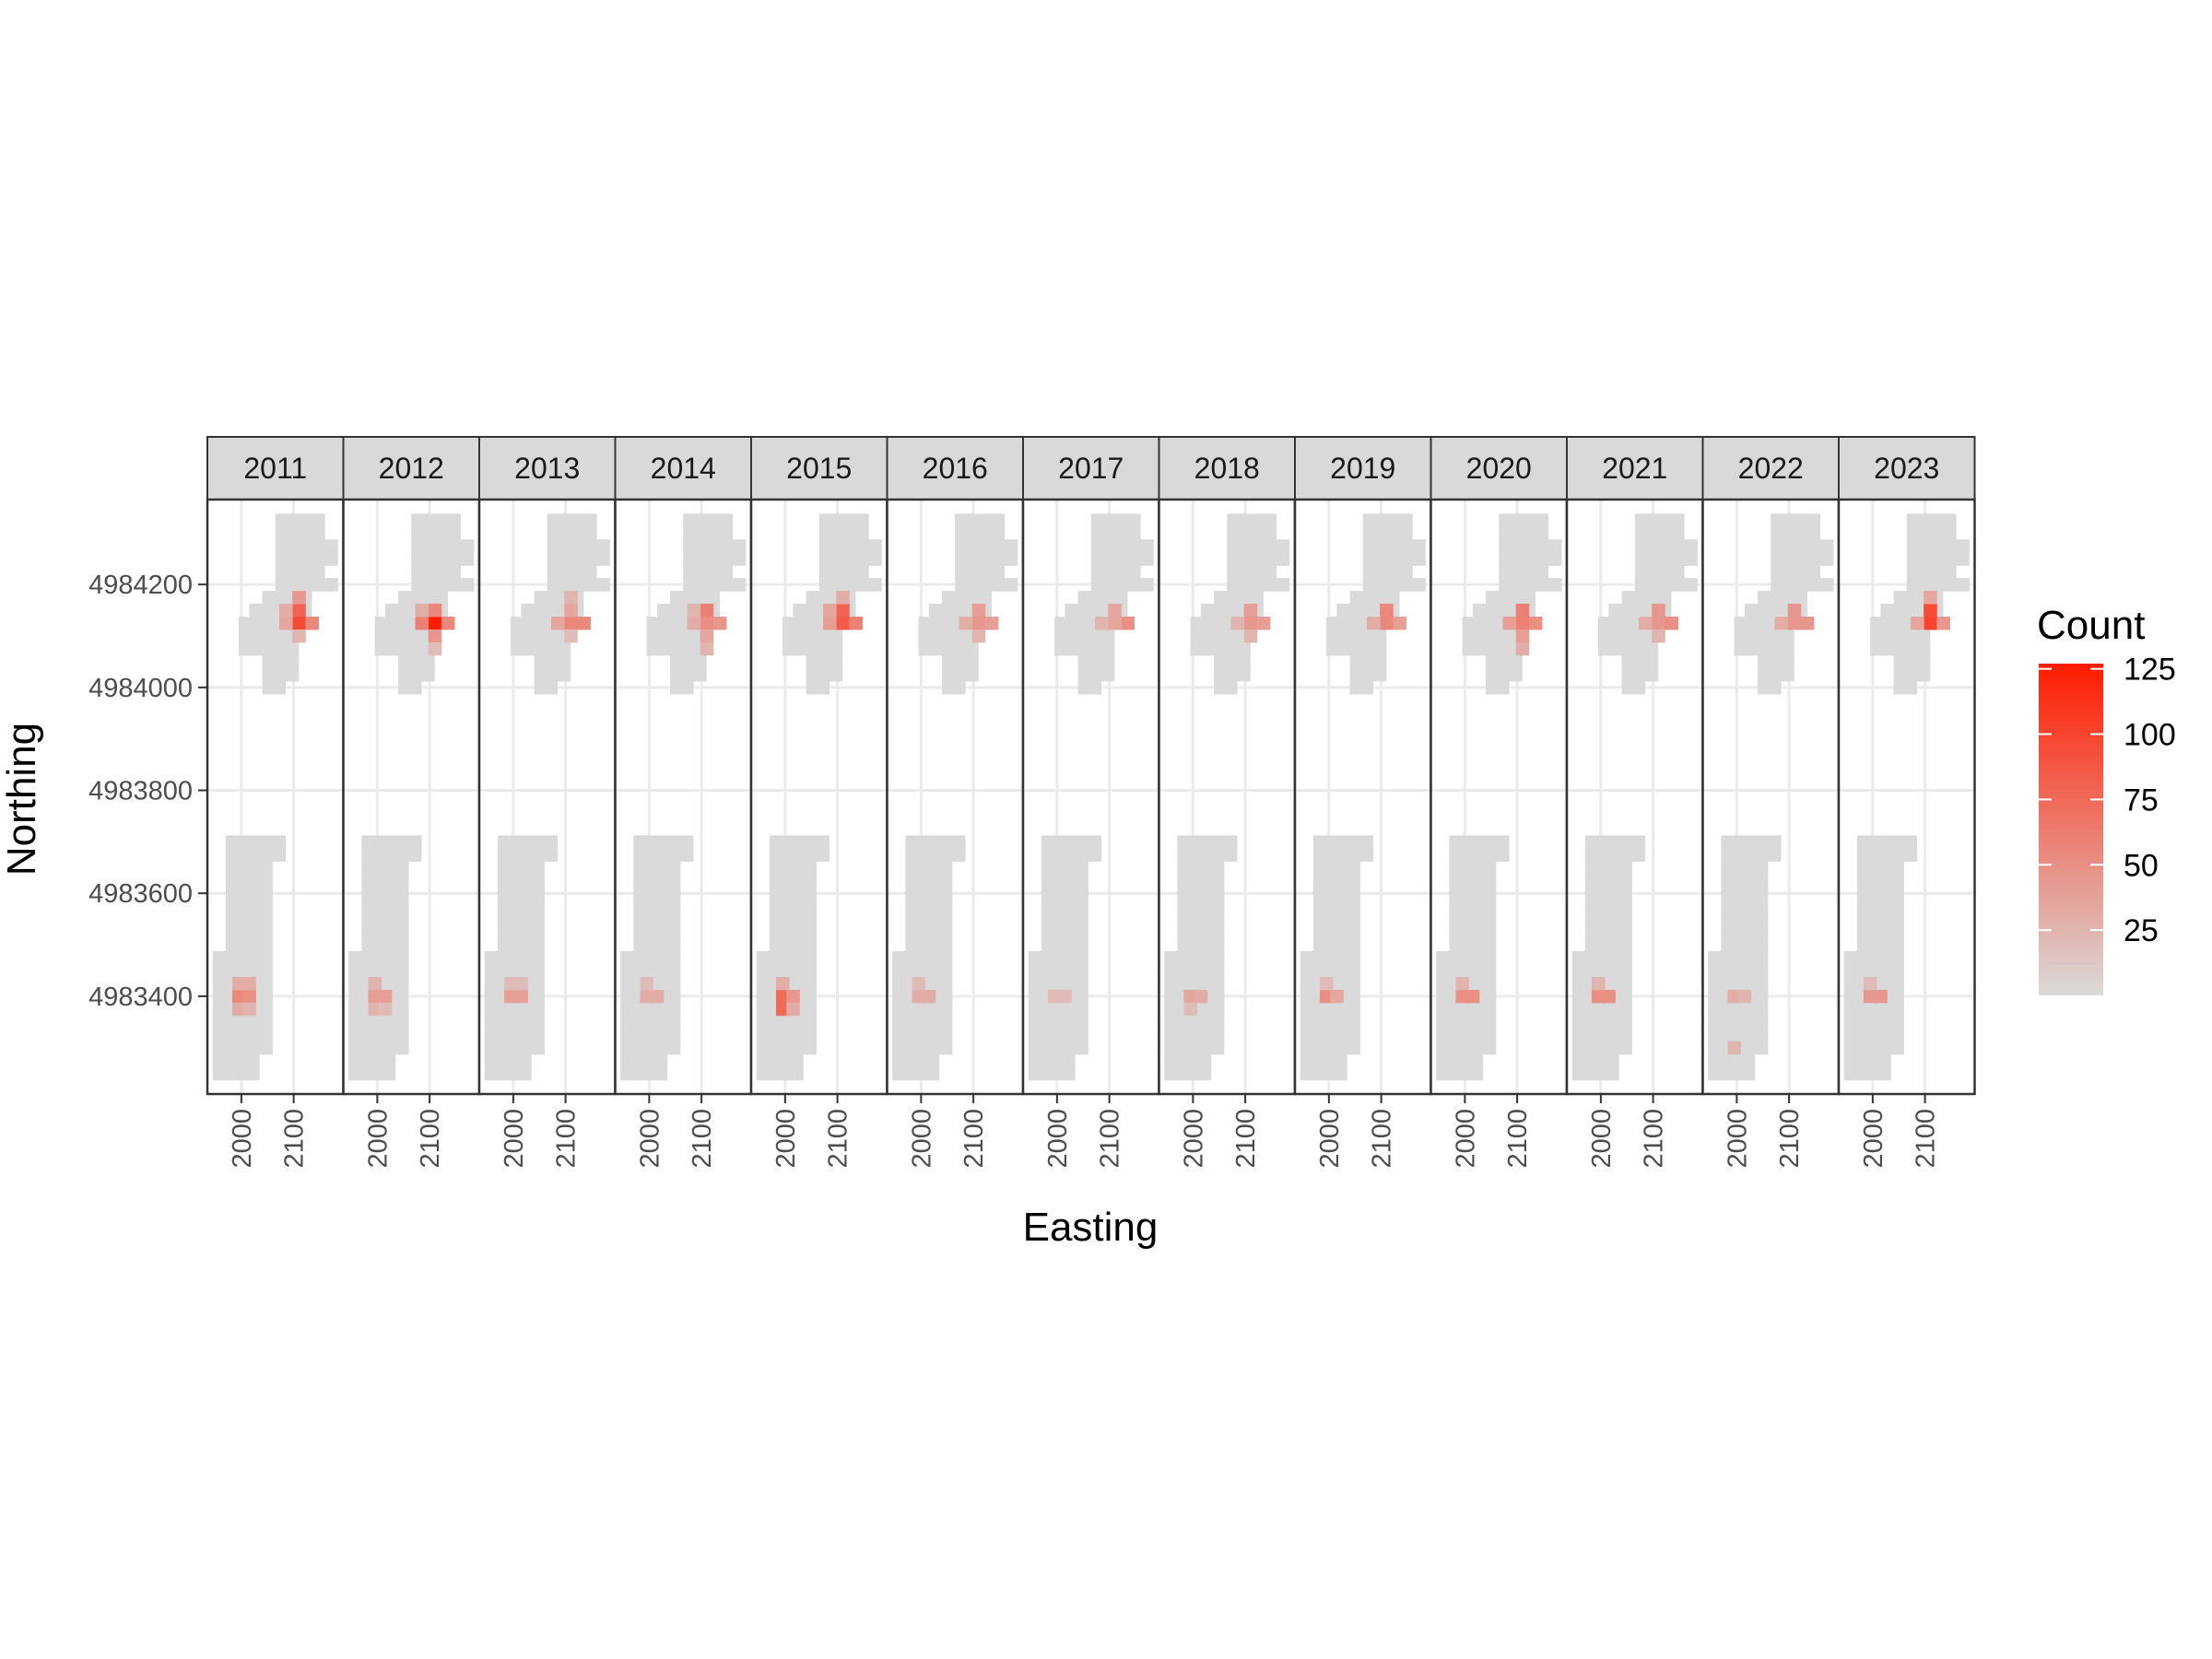  I want to click on panel-border, so click(1906, 797).